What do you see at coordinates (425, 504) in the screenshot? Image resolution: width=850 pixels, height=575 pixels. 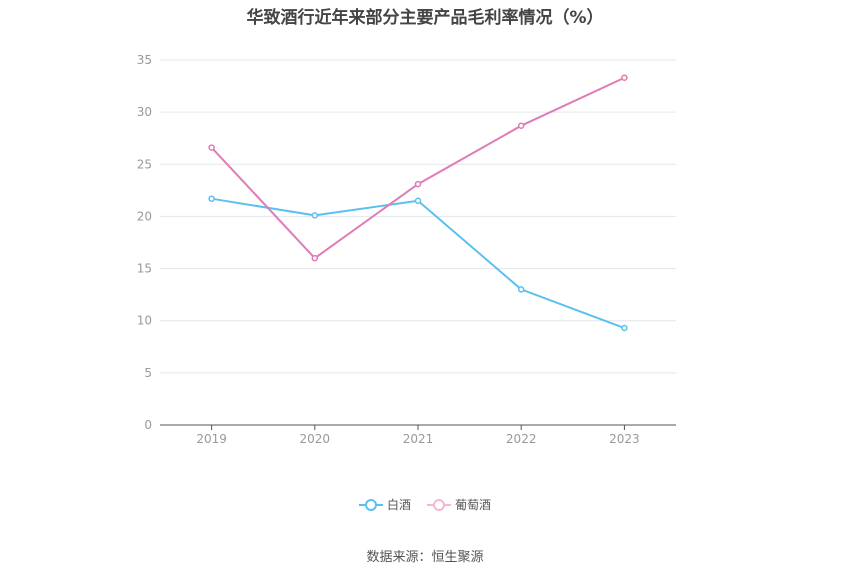 I see `legend: 白酒 葡萄酒` at bounding box center [425, 504].